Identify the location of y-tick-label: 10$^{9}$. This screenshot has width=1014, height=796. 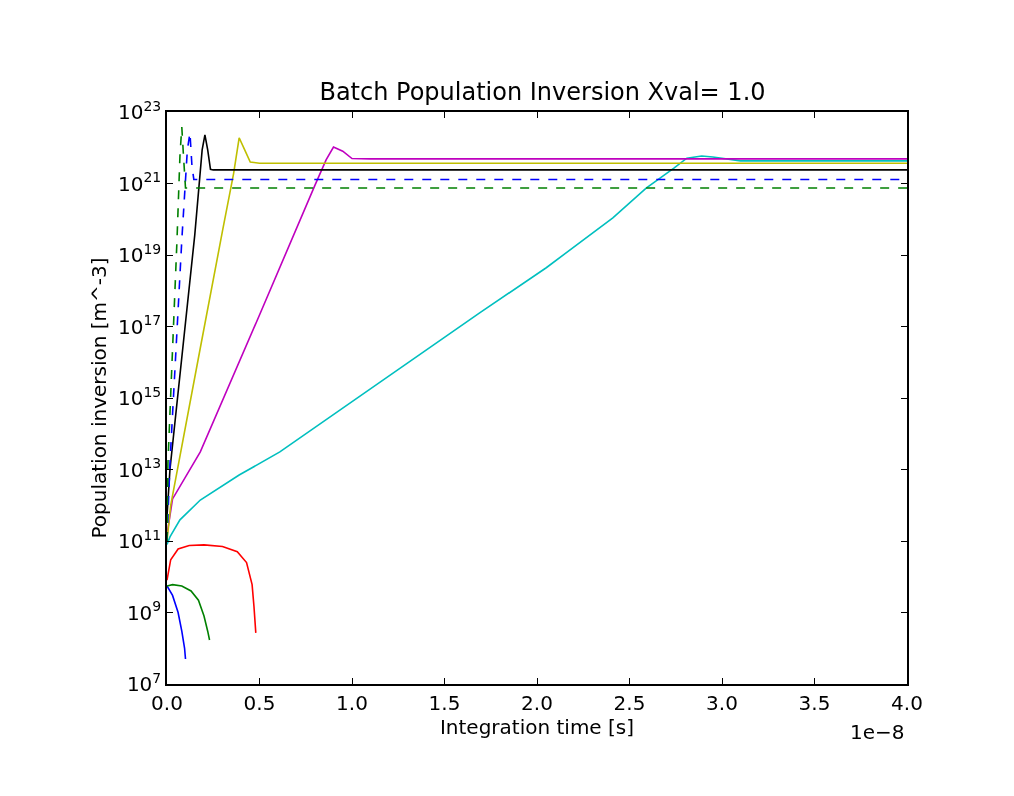
(144, 611).